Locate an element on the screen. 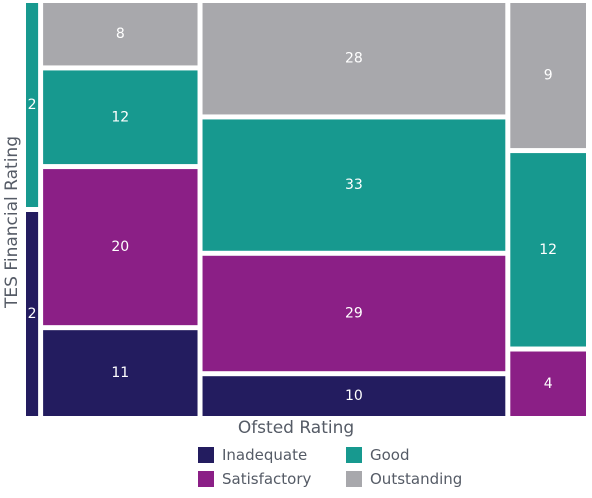  tile-col2-satisfactory is located at coordinates (120, 247).